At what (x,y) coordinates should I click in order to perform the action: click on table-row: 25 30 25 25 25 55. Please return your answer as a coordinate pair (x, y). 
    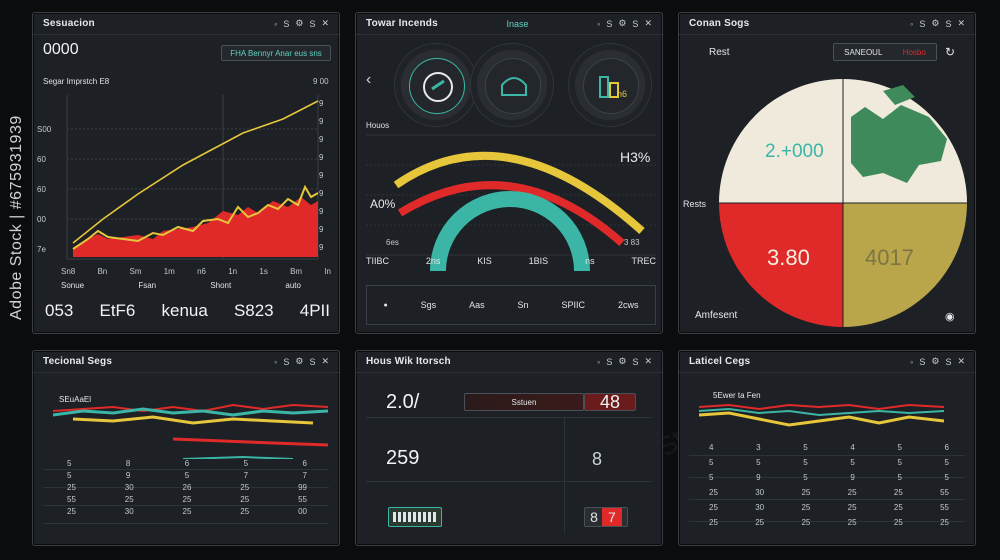
    Looking at the image, I should click on (829, 510).